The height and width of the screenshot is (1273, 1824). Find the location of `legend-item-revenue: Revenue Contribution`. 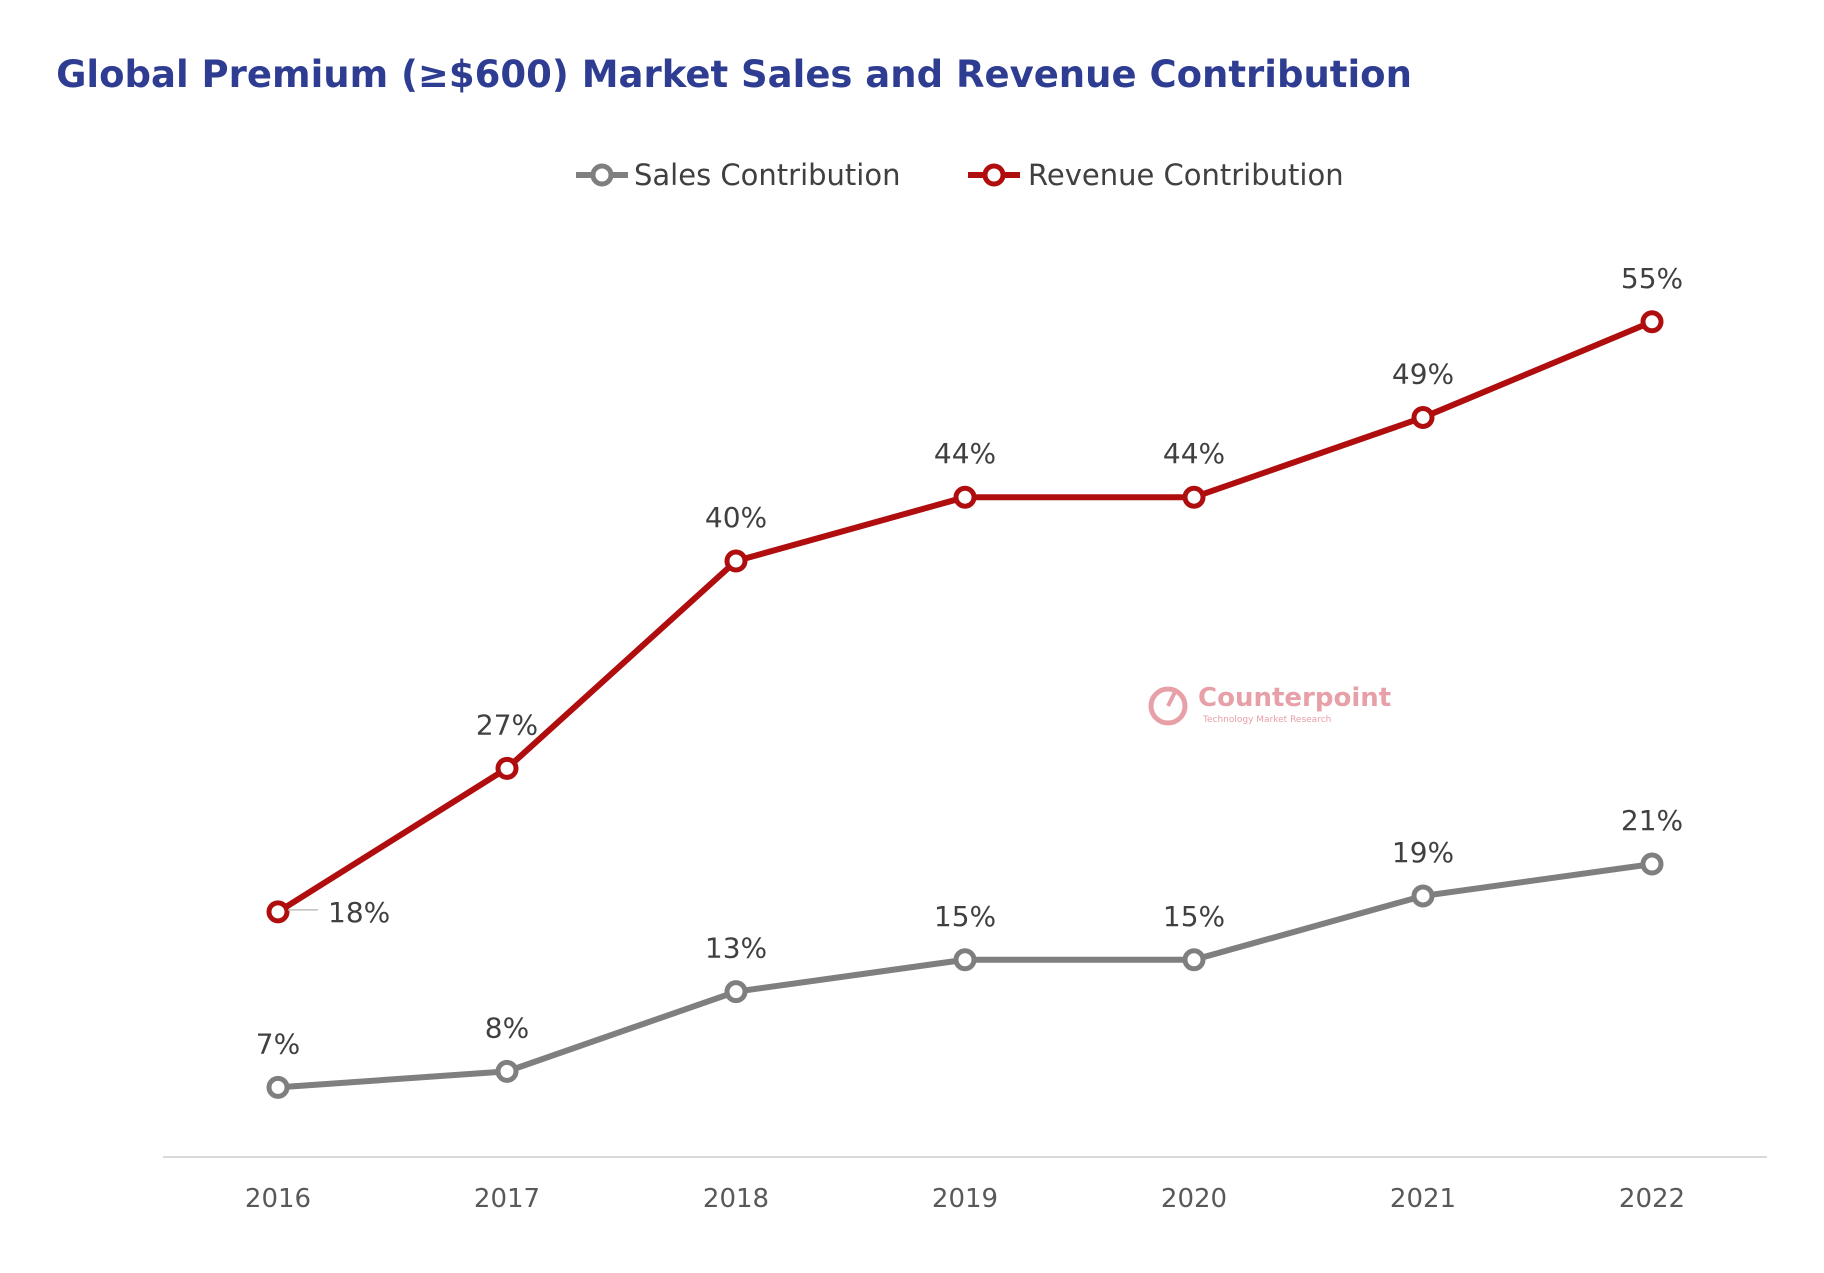

legend-item-revenue: Revenue Contribution is located at coordinates (1156, 175).